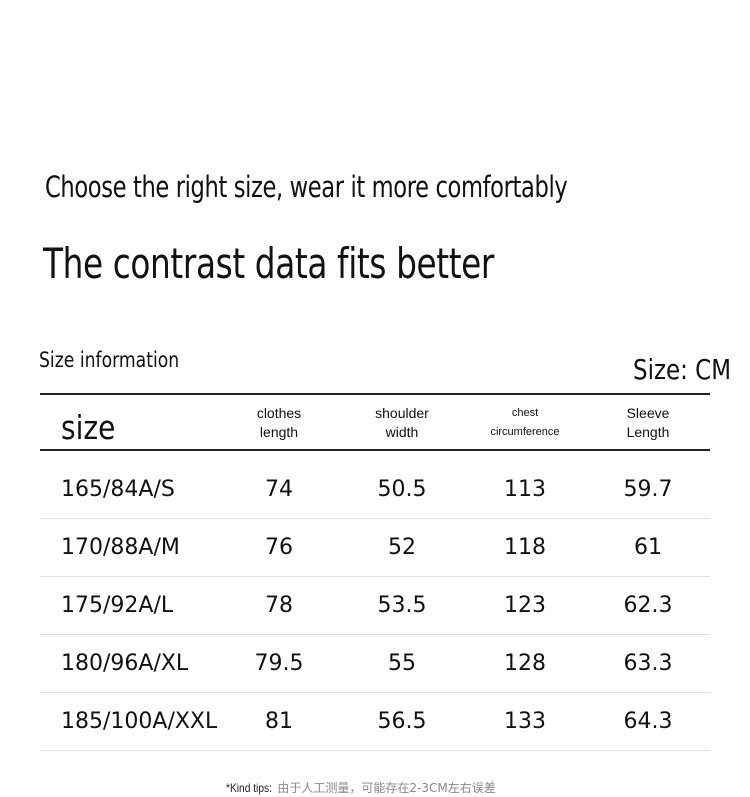 The width and height of the screenshot is (750, 797). What do you see at coordinates (402, 432) in the screenshot?
I see `table-header-line: width` at bounding box center [402, 432].